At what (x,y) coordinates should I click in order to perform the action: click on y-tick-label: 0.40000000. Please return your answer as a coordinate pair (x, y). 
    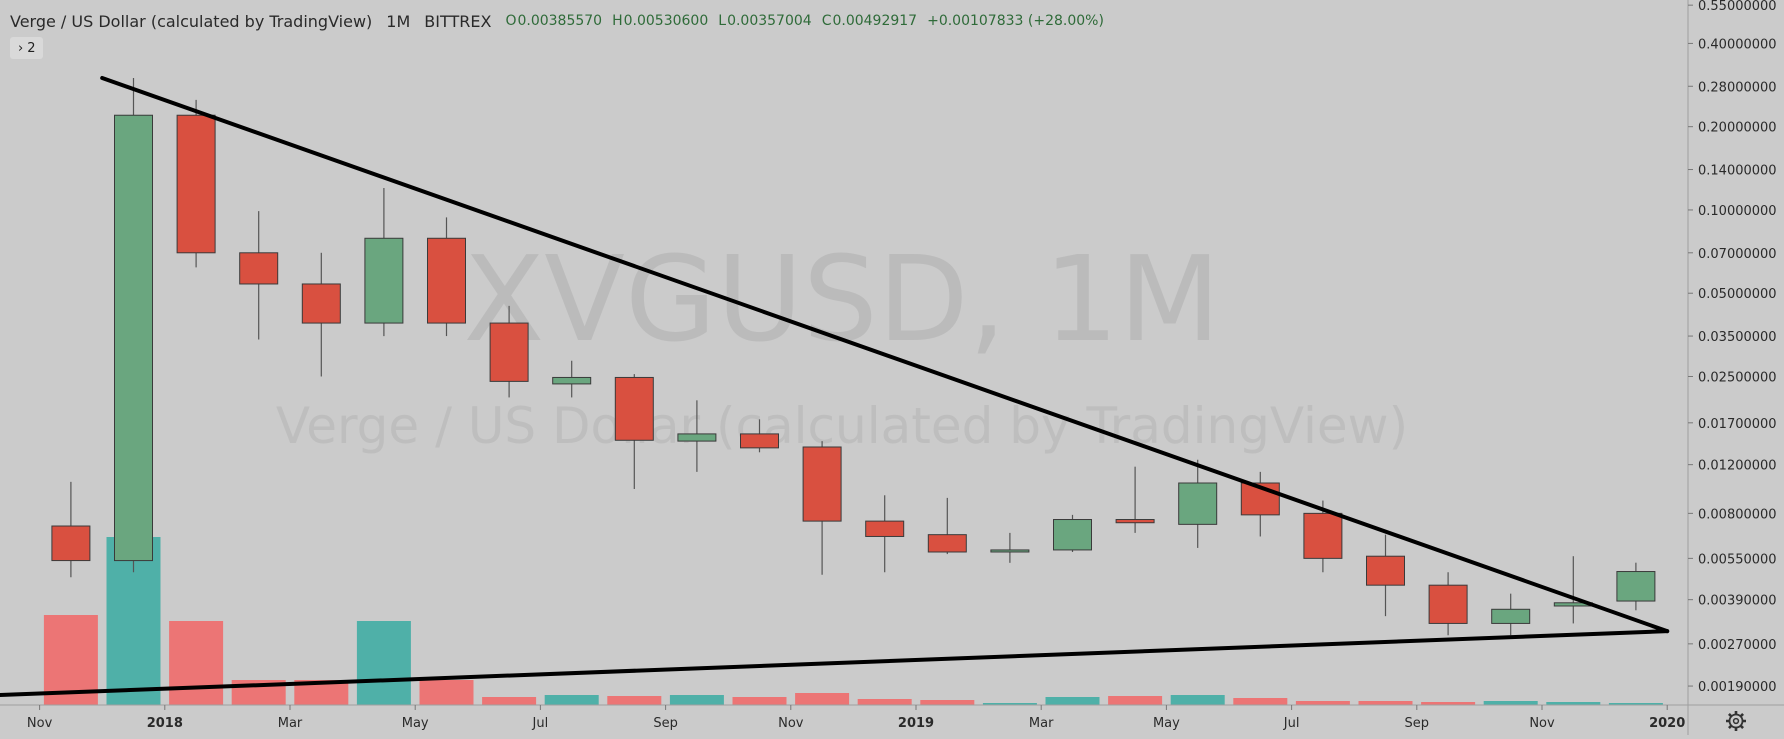
    Looking at the image, I should click on (1737, 44).